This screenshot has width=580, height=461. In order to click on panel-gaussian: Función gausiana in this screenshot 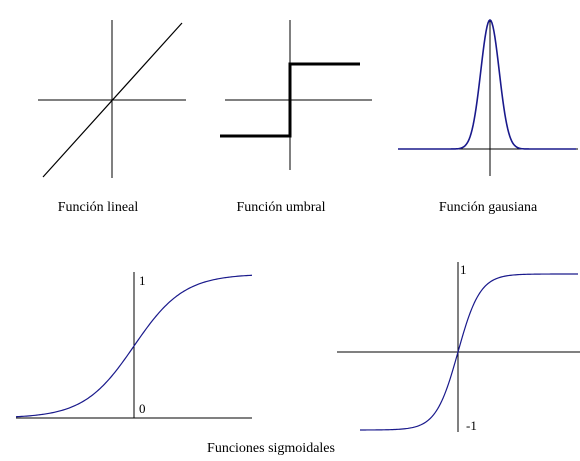, I will do `click(488, 116)`.